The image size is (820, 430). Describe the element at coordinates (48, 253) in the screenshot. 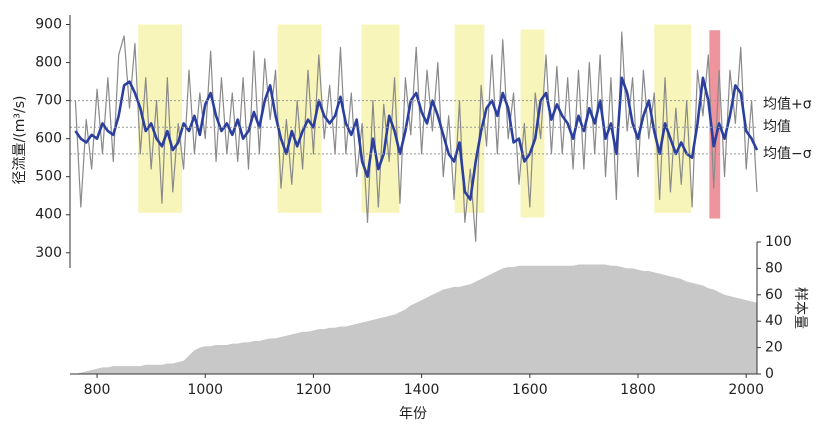

I see `y-tick-label: 300` at that location.